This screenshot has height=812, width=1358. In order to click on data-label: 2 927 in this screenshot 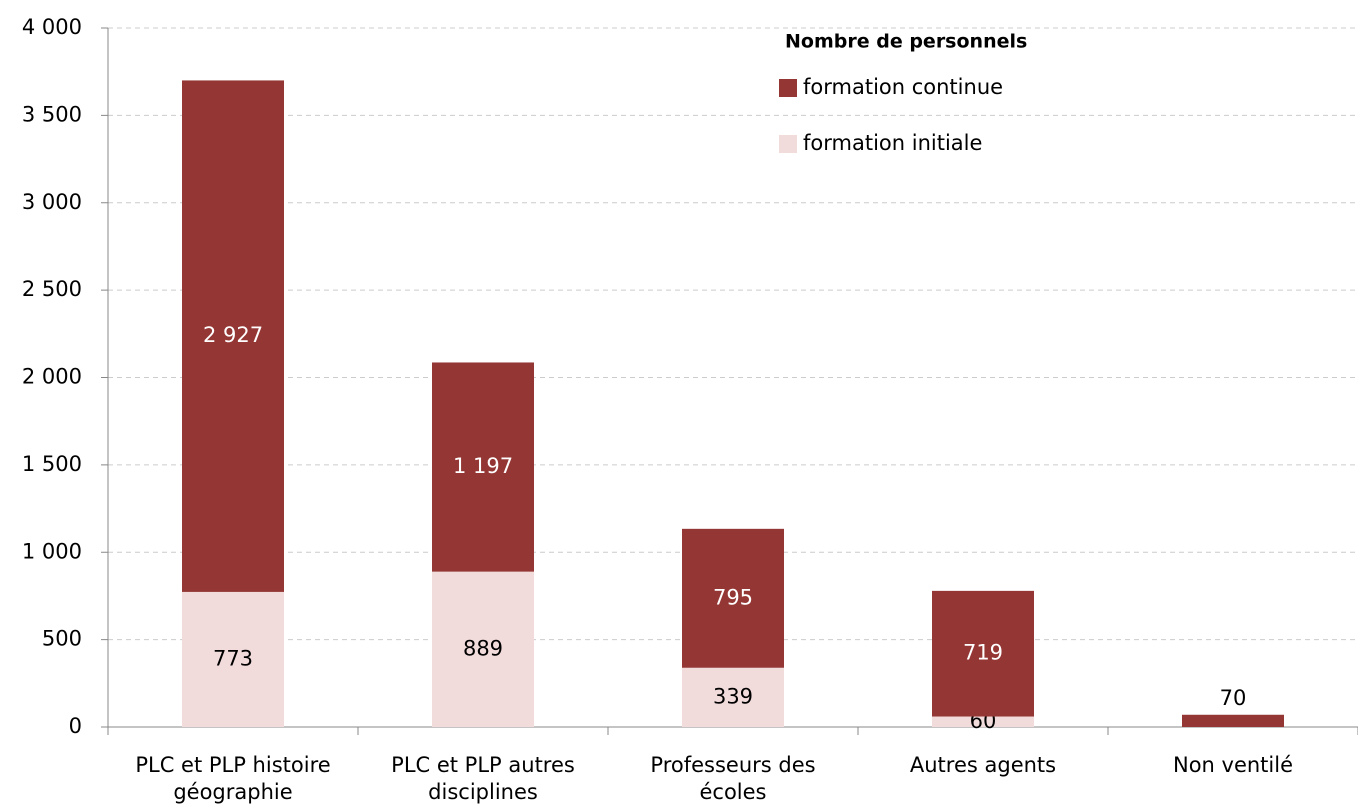, I will do `click(233, 335)`.